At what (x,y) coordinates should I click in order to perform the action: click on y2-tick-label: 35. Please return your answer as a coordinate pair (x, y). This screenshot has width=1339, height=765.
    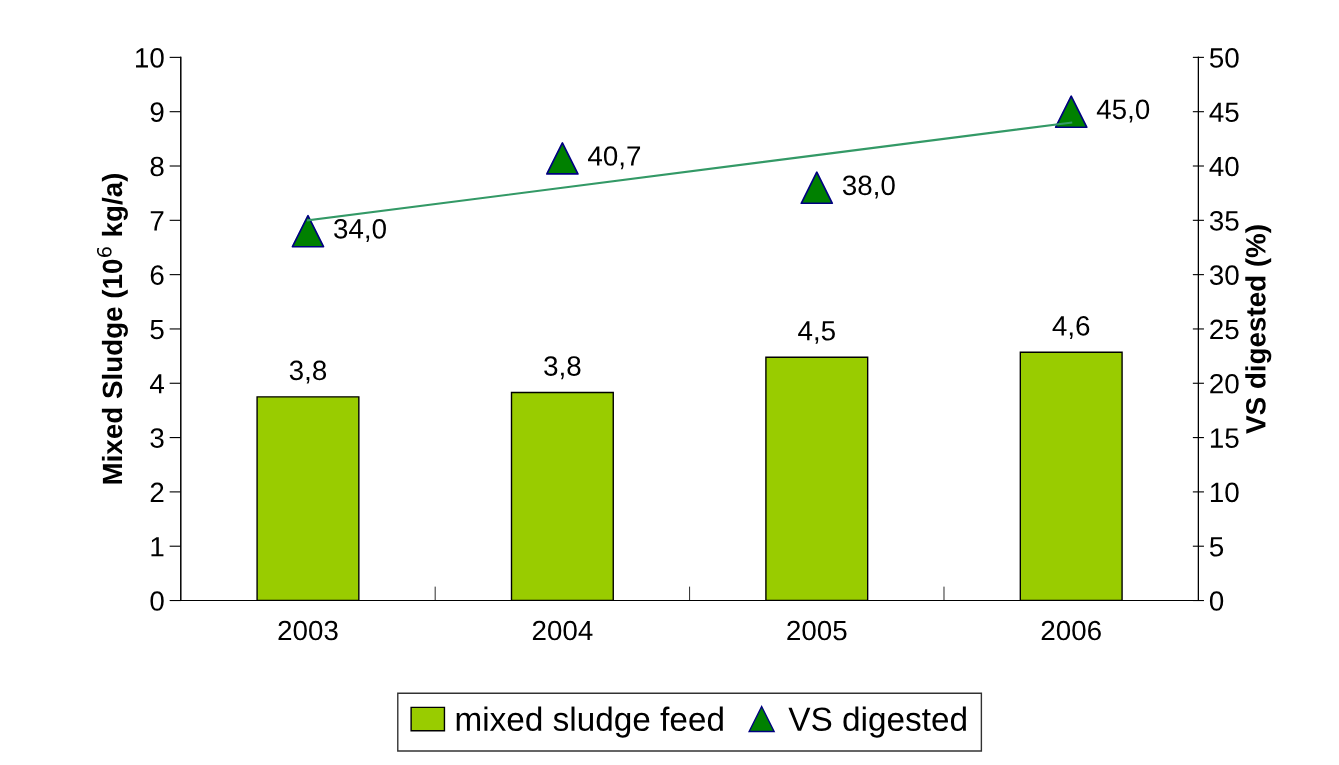
    Looking at the image, I should click on (1224, 220).